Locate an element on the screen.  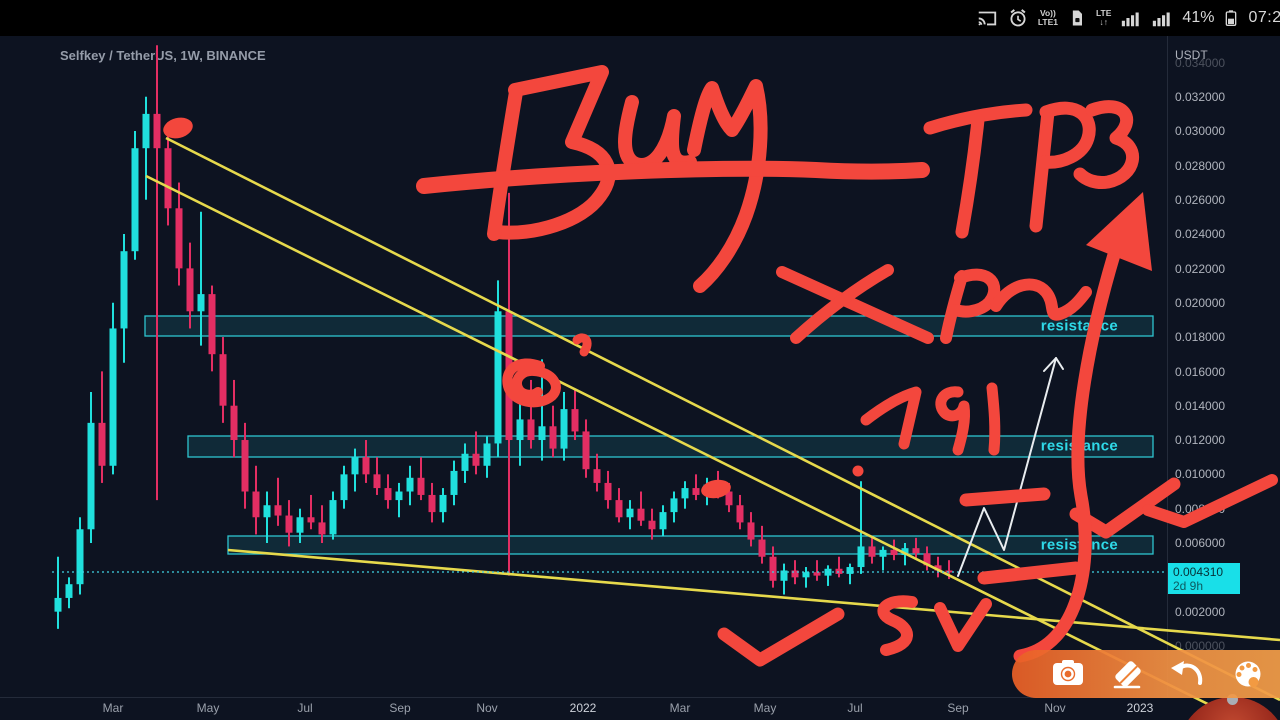
price-tick-label: 0.024000 is located at coordinates (1200, 234).